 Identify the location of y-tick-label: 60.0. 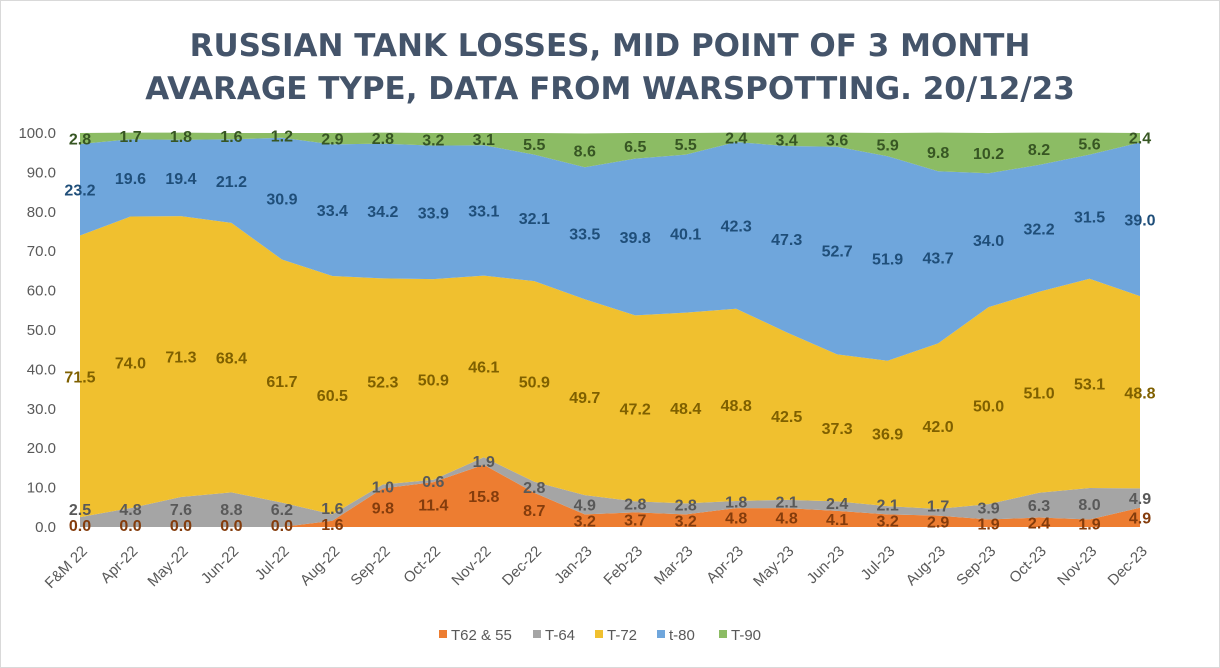
(41, 291).